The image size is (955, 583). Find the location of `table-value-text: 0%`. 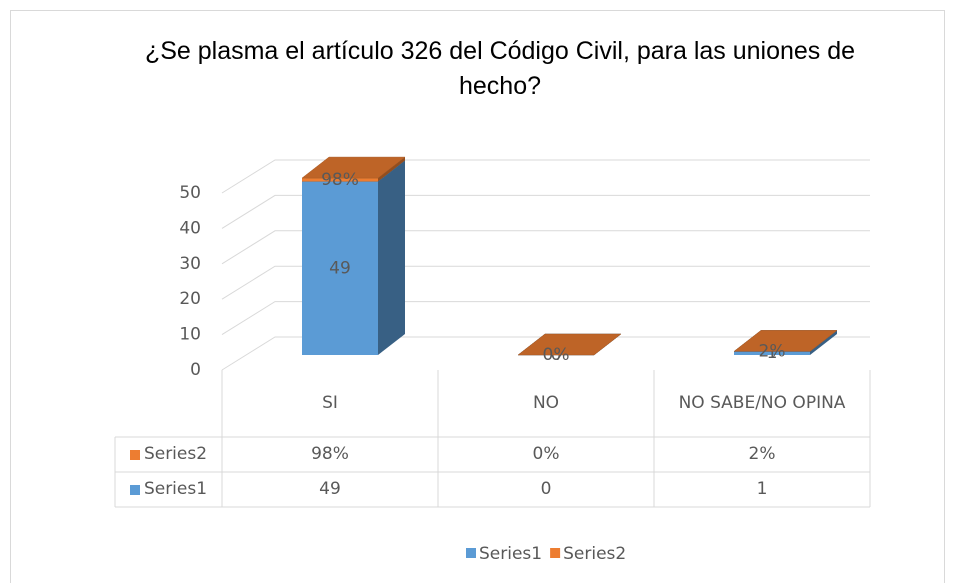

table-value-text: 0% is located at coordinates (546, 453).